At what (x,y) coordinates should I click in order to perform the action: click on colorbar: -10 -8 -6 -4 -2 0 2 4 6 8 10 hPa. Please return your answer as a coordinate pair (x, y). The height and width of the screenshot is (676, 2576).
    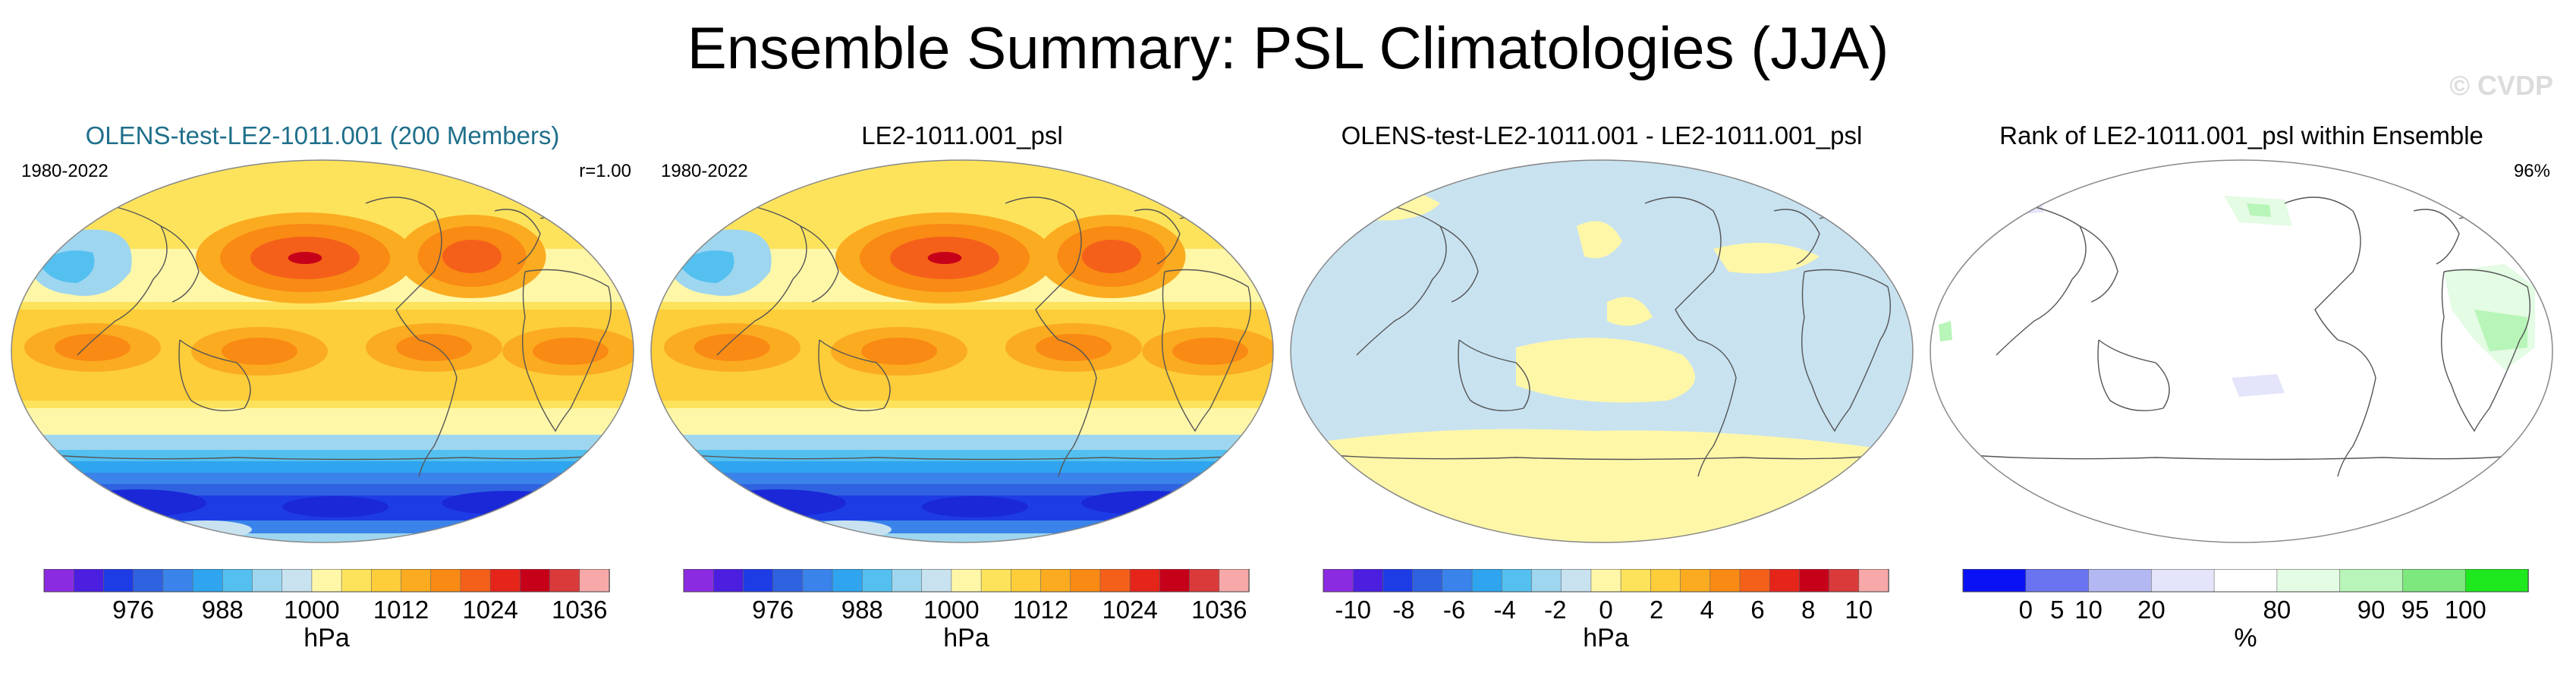
    Looking at the image, I should click on (1606, 610).